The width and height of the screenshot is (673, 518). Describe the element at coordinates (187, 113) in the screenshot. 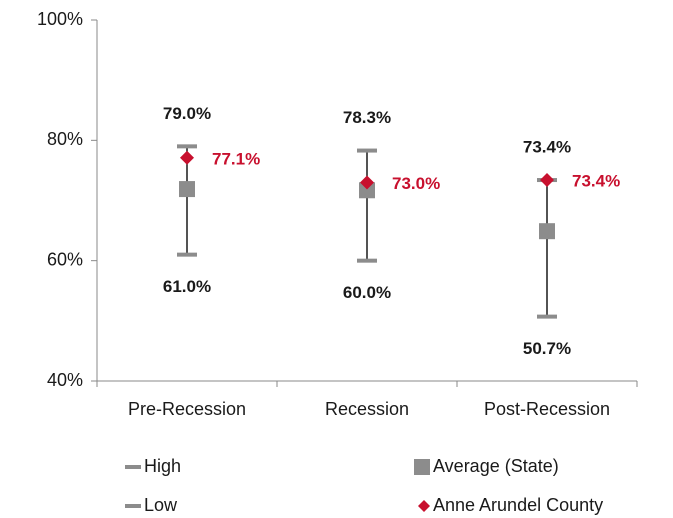

I see `value-label: 79.0%` at that location.